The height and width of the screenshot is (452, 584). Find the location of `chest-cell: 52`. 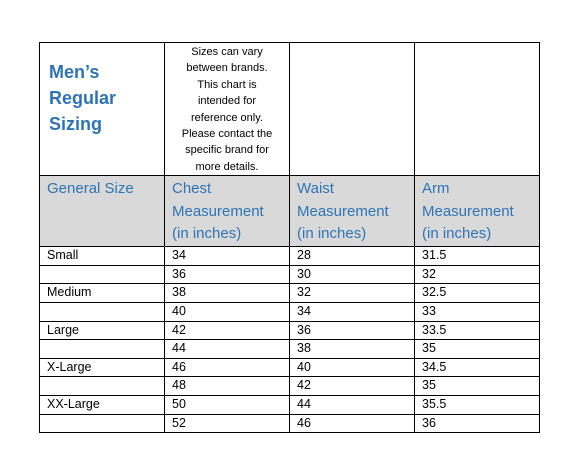

chest-cell: 52 is located at coordinates (227, 423).